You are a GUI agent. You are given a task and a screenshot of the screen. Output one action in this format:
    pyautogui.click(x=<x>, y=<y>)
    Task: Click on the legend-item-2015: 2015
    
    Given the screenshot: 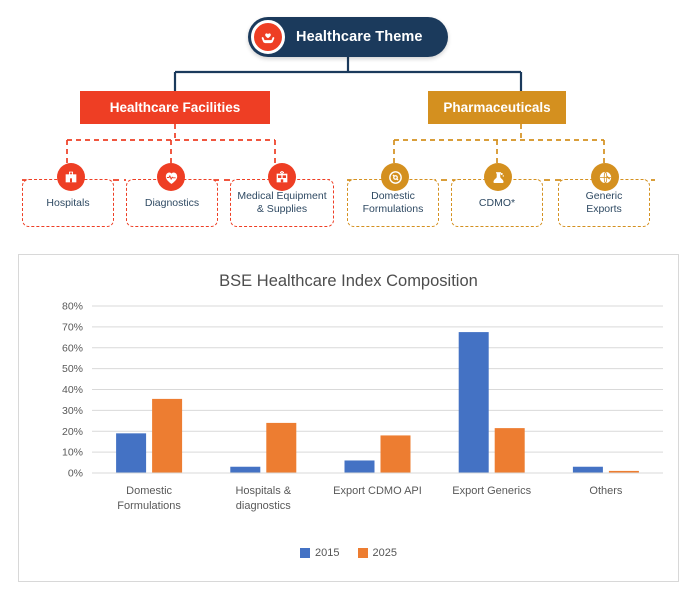 What is the action you would take?
    pyautogui.click(x=320, y=553)
    